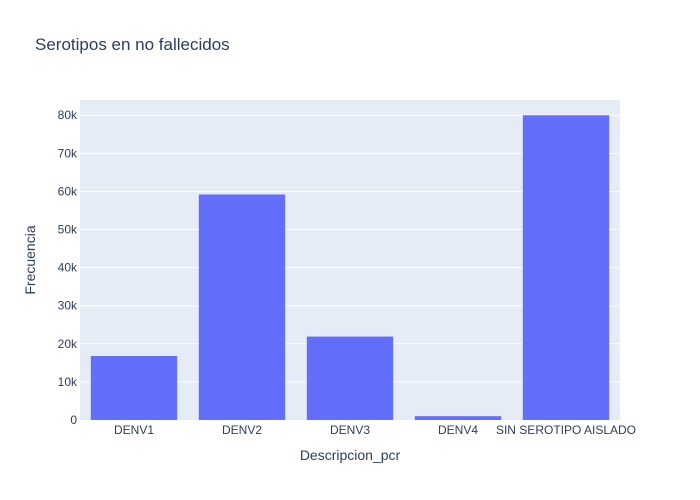 The height and width of the screenshot is (500, 700). I want to click on y-axis-title: Frecuencia, so click(30, 259).